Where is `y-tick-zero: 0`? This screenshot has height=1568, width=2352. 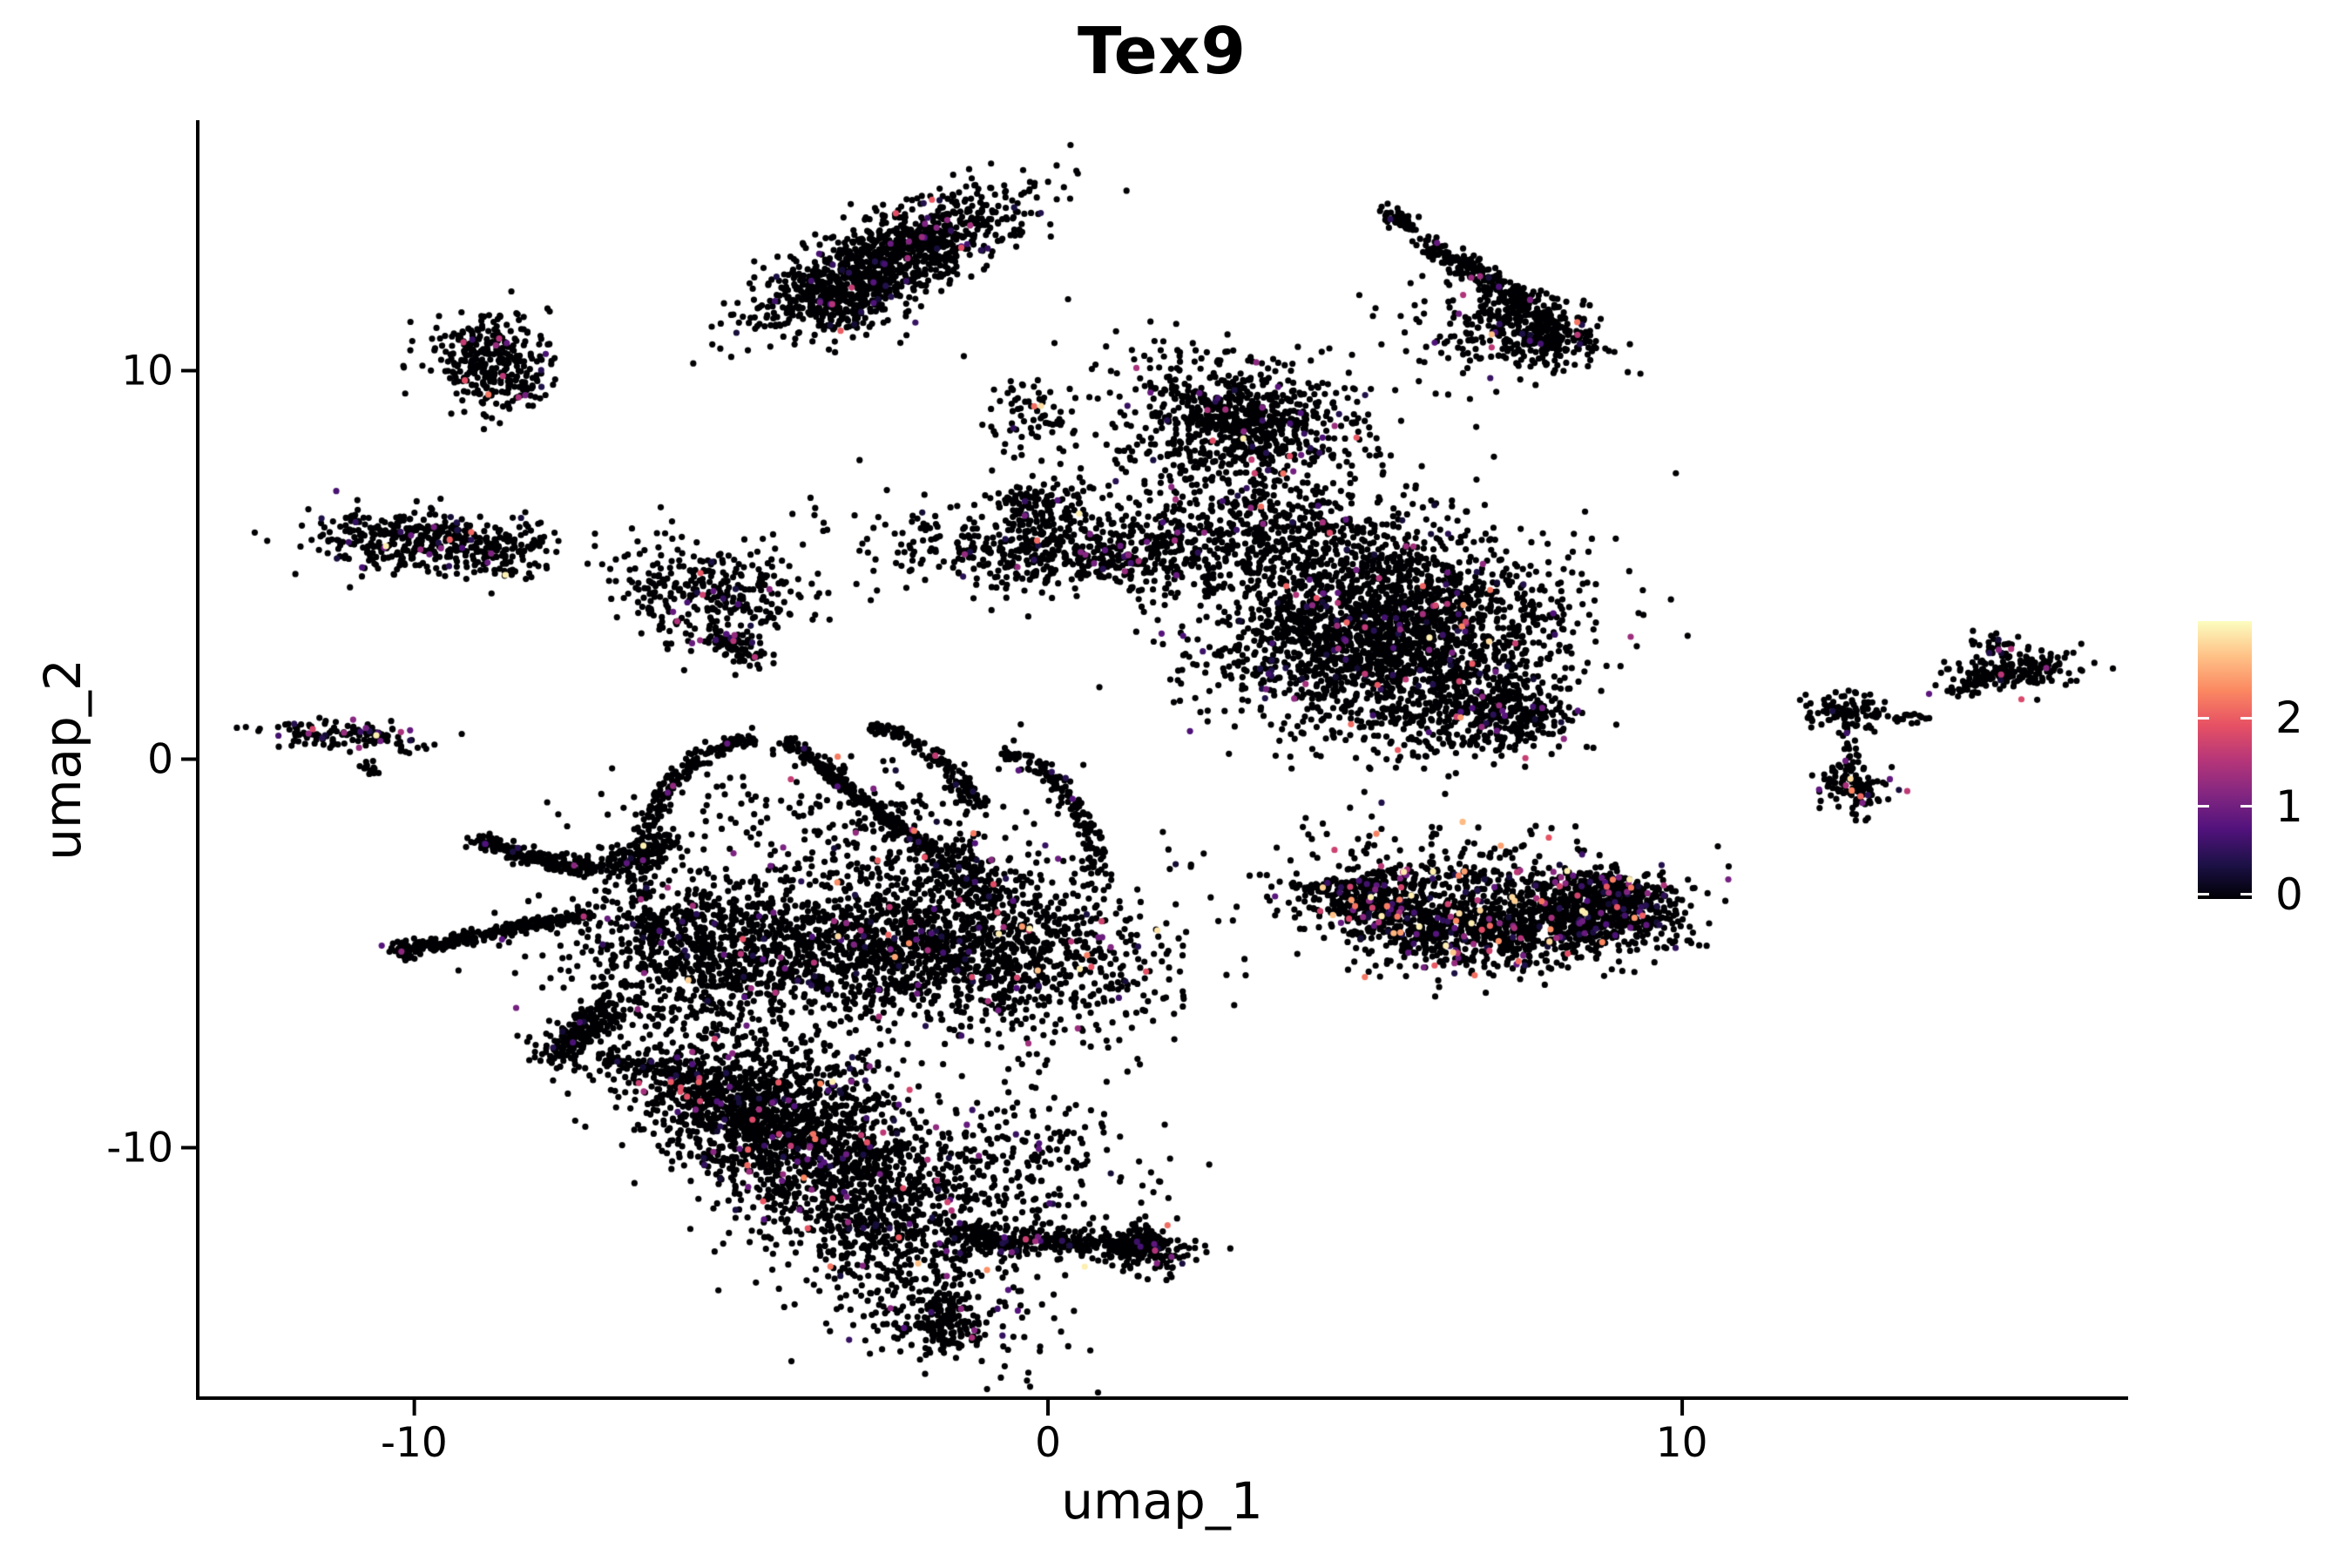 y-tick-zero: 0 is located at coordinates (98, 759).